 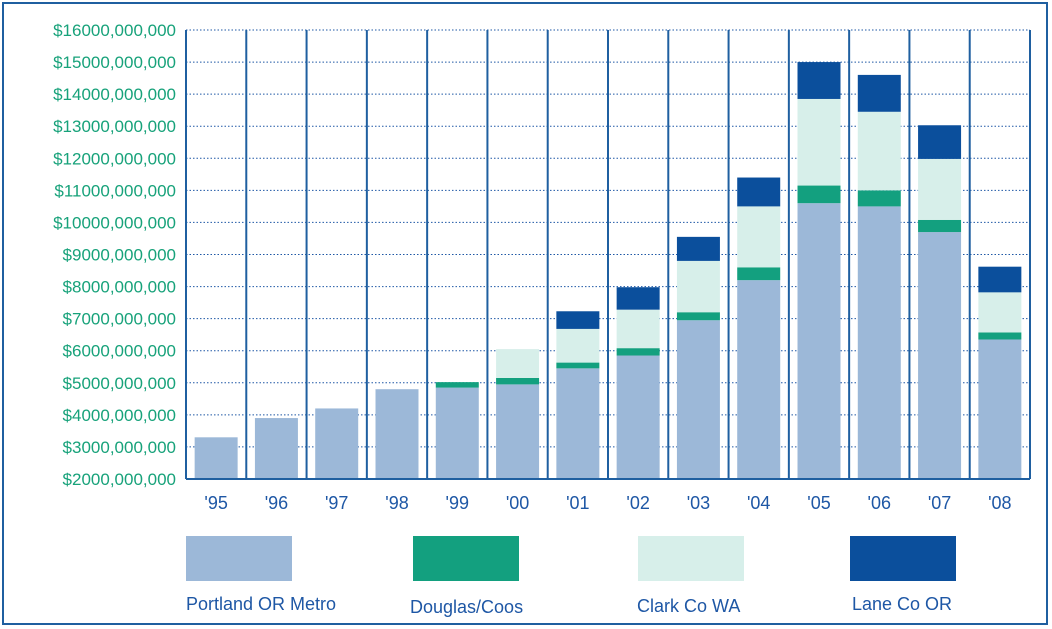 What do you see at coordinates (115, 190) in the screenshot?
I see `y-tick-label: $11000,000,000` at bounding box center [115, 190].